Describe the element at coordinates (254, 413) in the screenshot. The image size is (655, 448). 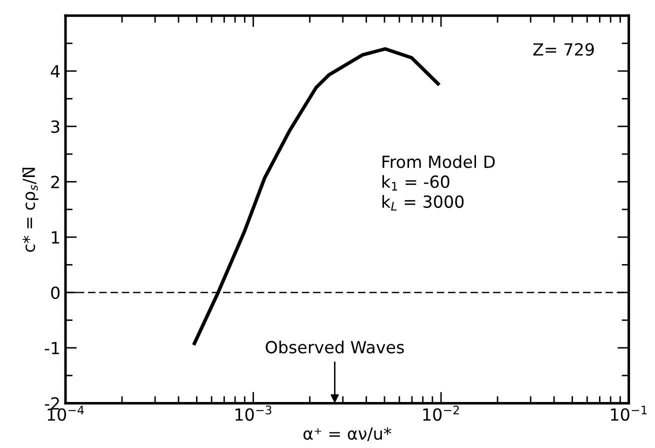
I see `x-tick-label: 10$^{−3}$` at that location.